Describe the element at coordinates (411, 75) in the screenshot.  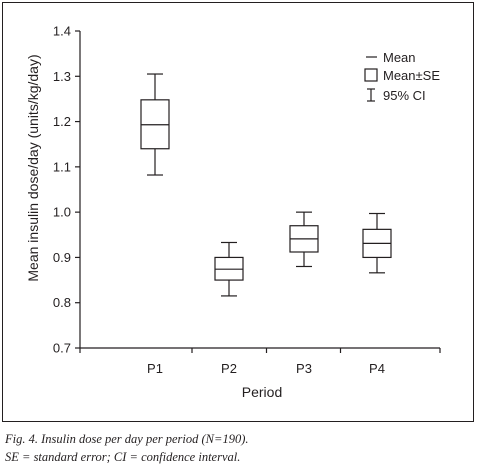
I see `legend-se-label: Mean±SE` at that location.